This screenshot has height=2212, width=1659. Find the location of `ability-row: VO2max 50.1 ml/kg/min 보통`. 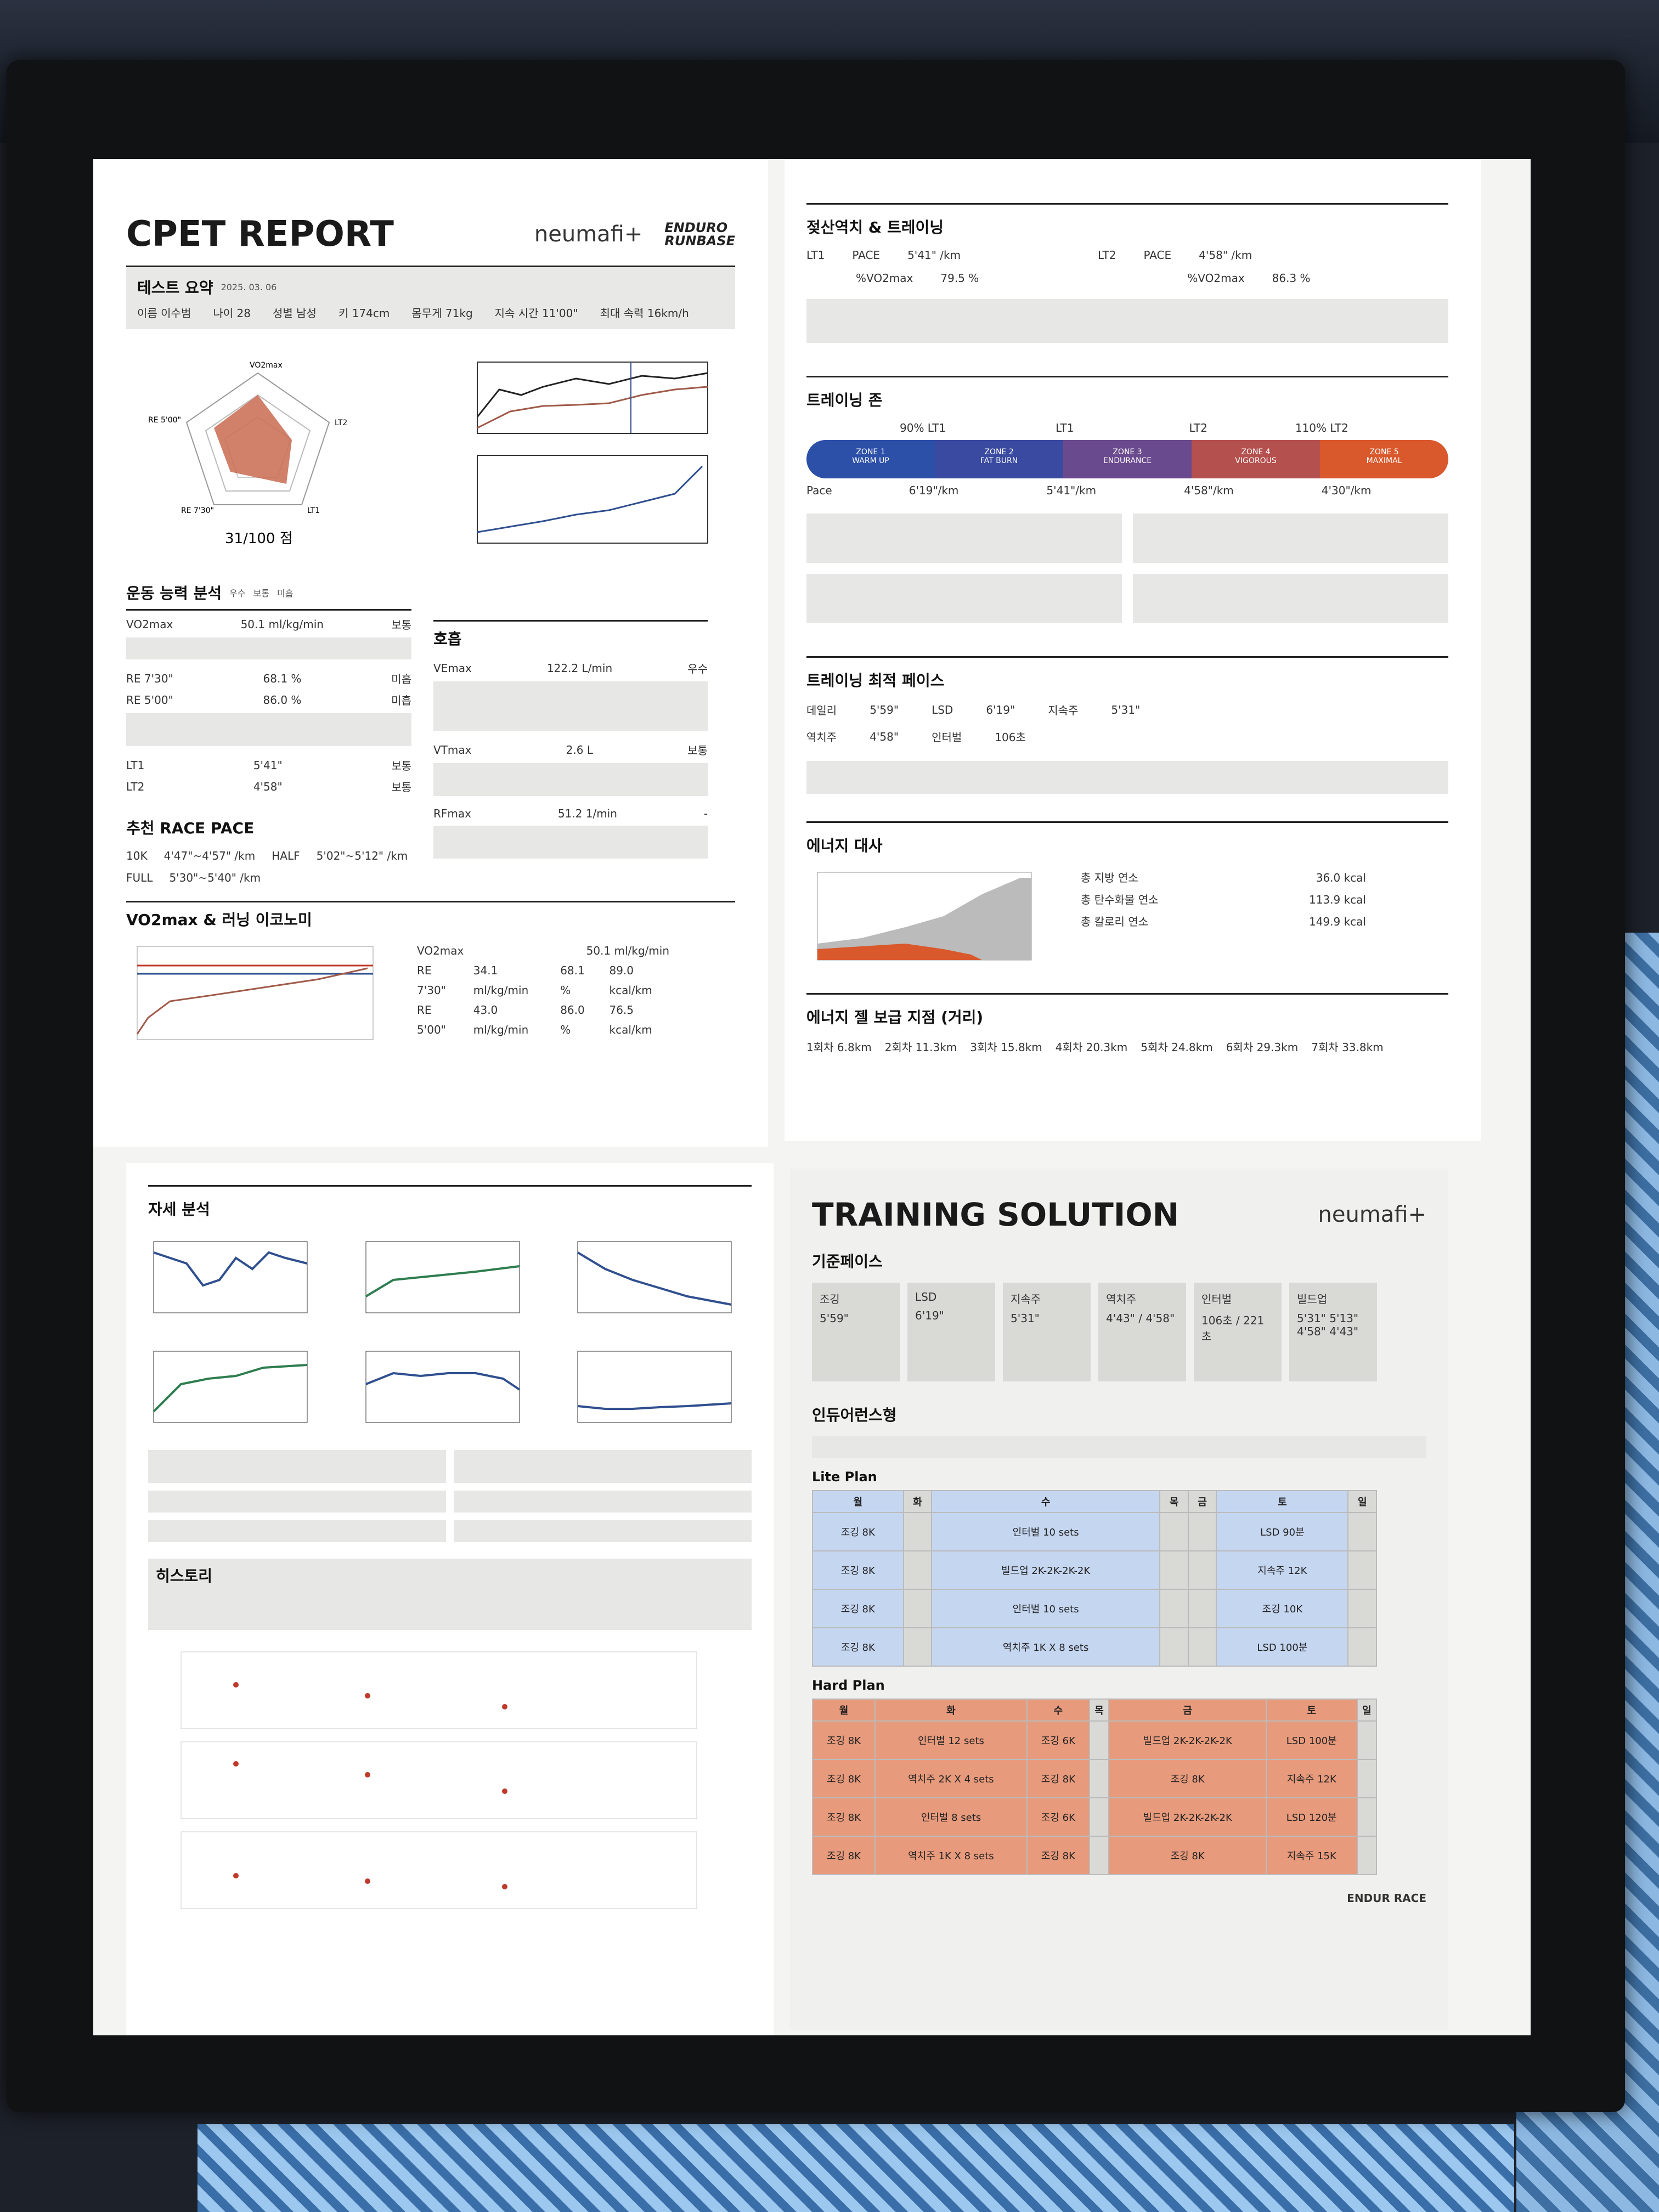

ability-row: VO2max 50.1 ml/kg/min 보통 is located at coordinates (268, 624).